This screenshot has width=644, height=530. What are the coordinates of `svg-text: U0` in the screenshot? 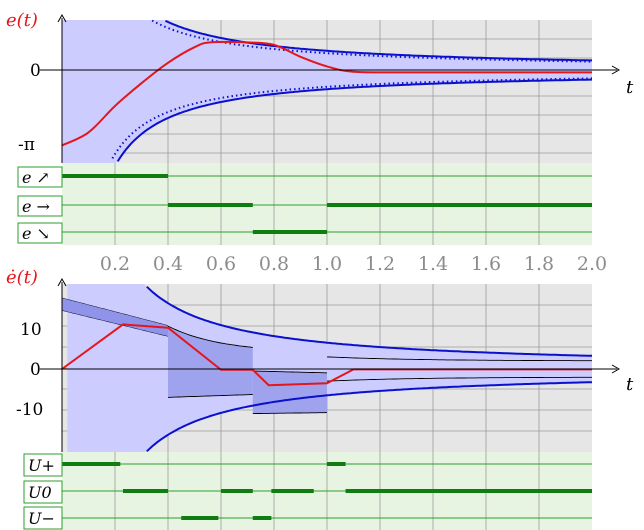 It's located at (40, 492).